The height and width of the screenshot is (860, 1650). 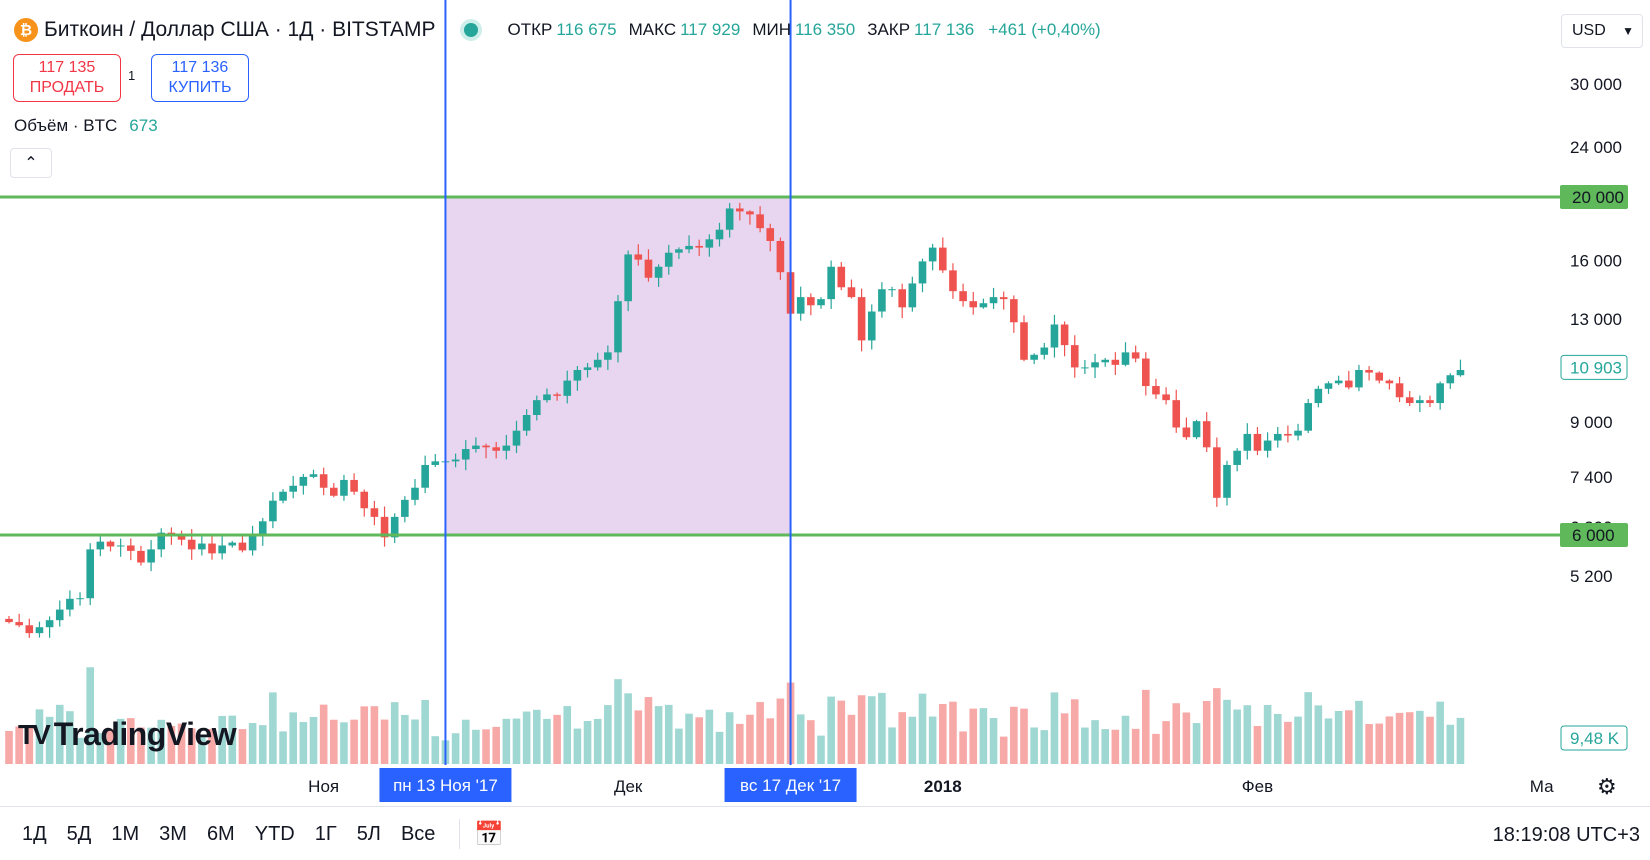 I want to click on range-button: 1Д, so click(x=34, y=833).